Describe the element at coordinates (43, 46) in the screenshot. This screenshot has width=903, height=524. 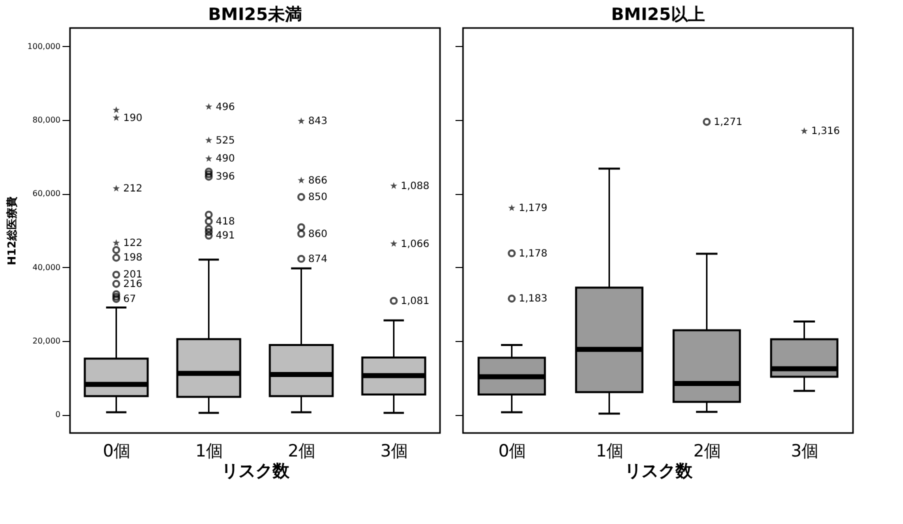
I see `y-tick-label: 100,000` at that location.